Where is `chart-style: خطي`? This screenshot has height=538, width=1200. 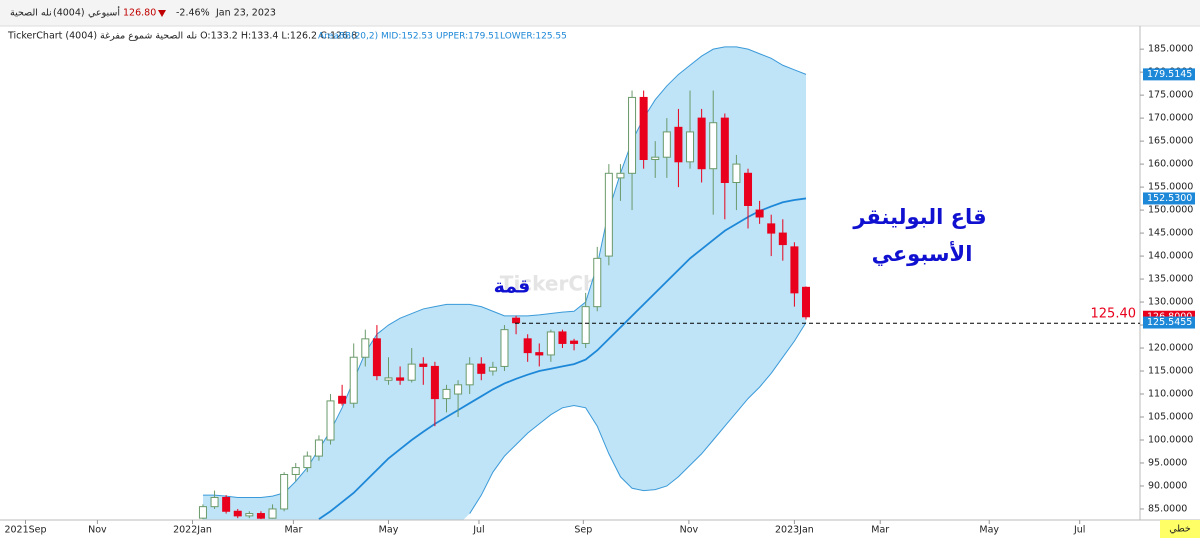 chart-style: خطي is located at coordinates (1180, 529).